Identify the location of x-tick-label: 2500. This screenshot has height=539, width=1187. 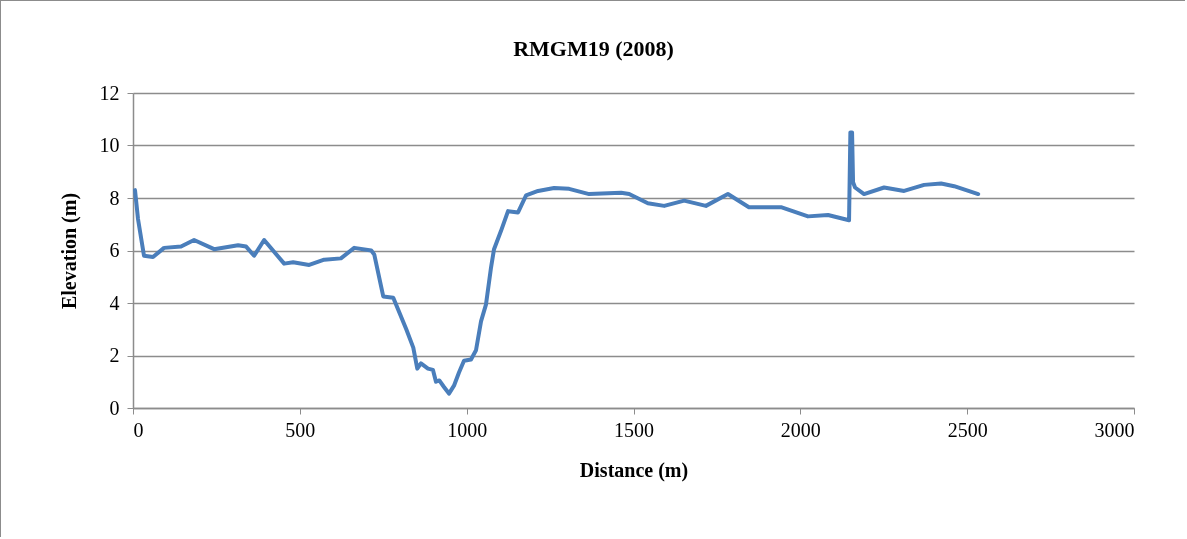
(967, 429).